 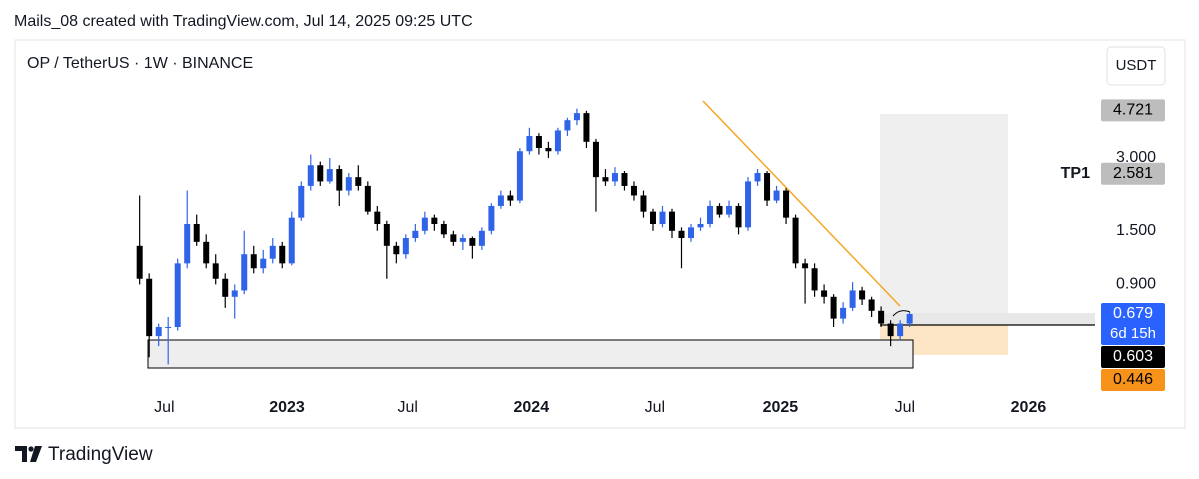 What do you see at coordinates (1075, 173) in the screenshot?
I see `price-label-name: TP1` at bounding box center [1075, 173].